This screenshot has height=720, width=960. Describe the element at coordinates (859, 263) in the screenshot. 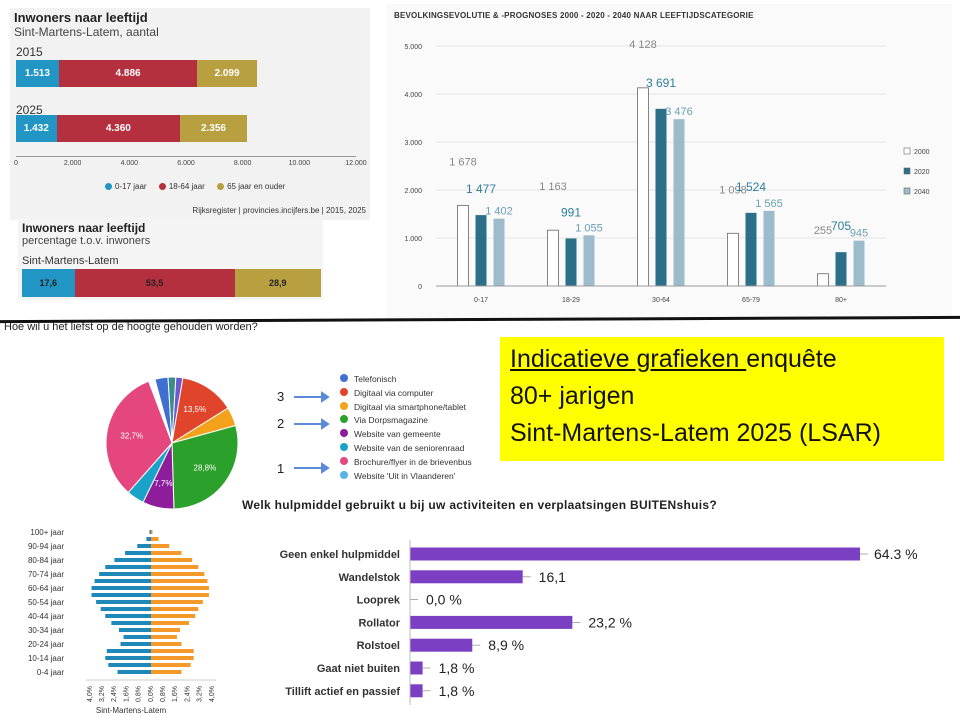

I see `bar-2040-80+` at that location.